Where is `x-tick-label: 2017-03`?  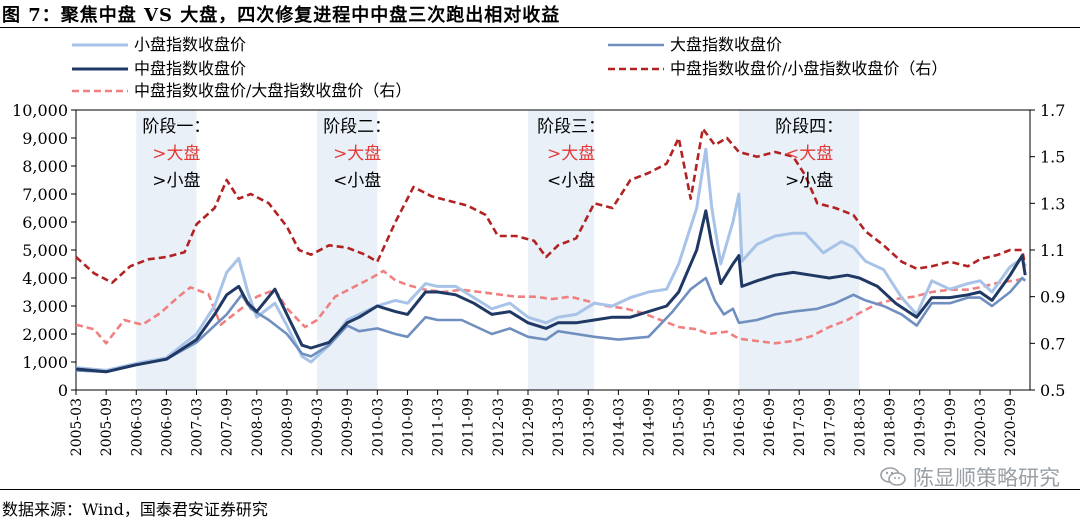
x-tick-label: 2017-03 is located at coordinates (800, 427).